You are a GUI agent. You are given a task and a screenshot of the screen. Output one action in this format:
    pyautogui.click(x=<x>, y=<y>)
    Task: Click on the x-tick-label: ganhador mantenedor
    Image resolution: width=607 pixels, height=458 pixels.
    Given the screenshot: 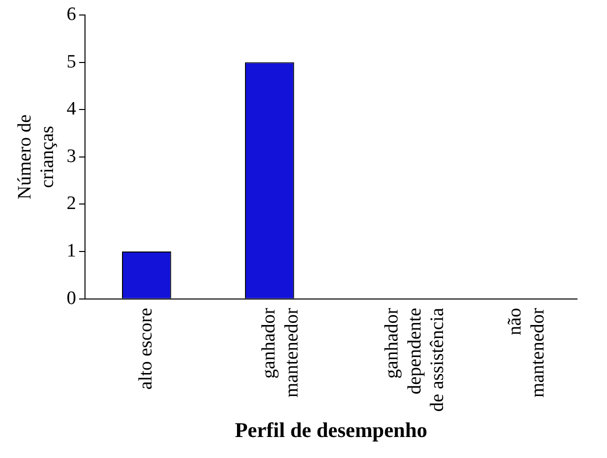 What is the action you would take?
    pyautogui.click(x=280, y=352)
    